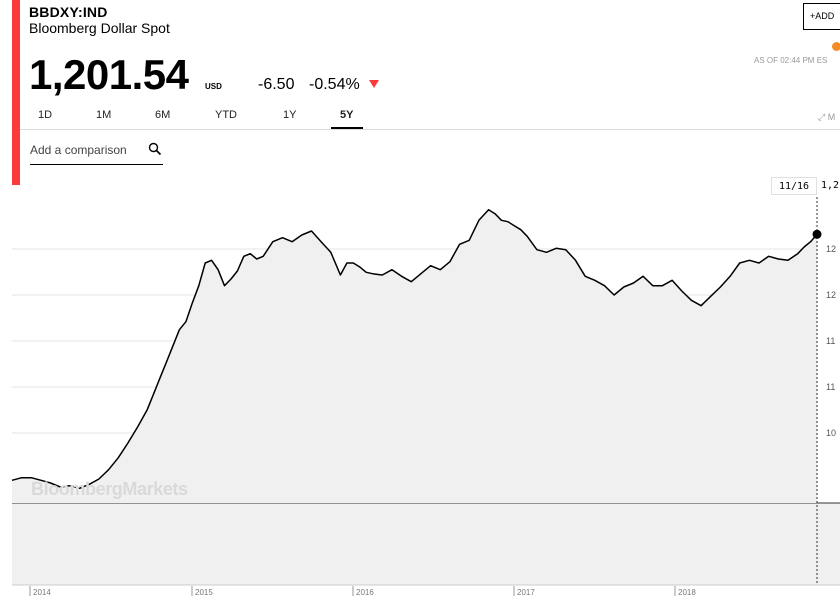  Describe the element at coordinates (687, 592) in the screenshot. I see `x-tick-label: 2018` at that location.